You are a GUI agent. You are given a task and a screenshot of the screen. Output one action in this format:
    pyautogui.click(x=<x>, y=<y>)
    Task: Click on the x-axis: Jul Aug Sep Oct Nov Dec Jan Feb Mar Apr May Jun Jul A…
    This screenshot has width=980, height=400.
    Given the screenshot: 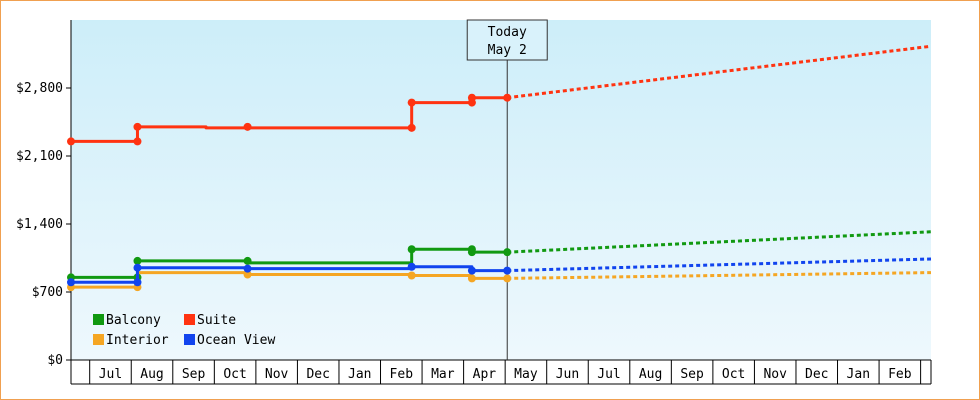 What is the action you would take?
    pyautogui.click(x=501, y=372)
    